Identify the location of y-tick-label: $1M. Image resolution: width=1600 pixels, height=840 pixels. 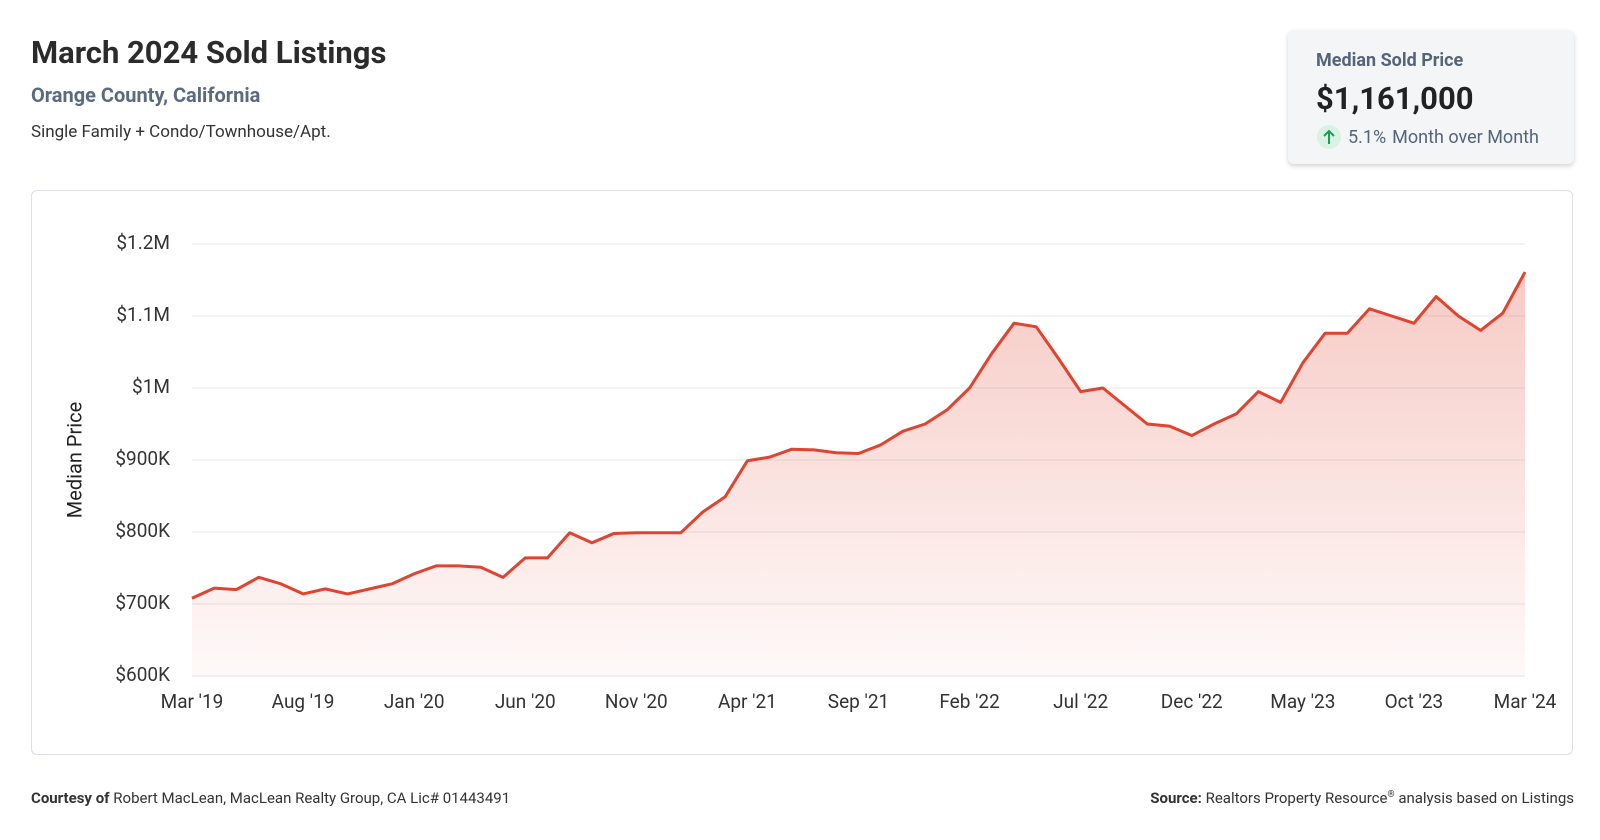
(151, 386).